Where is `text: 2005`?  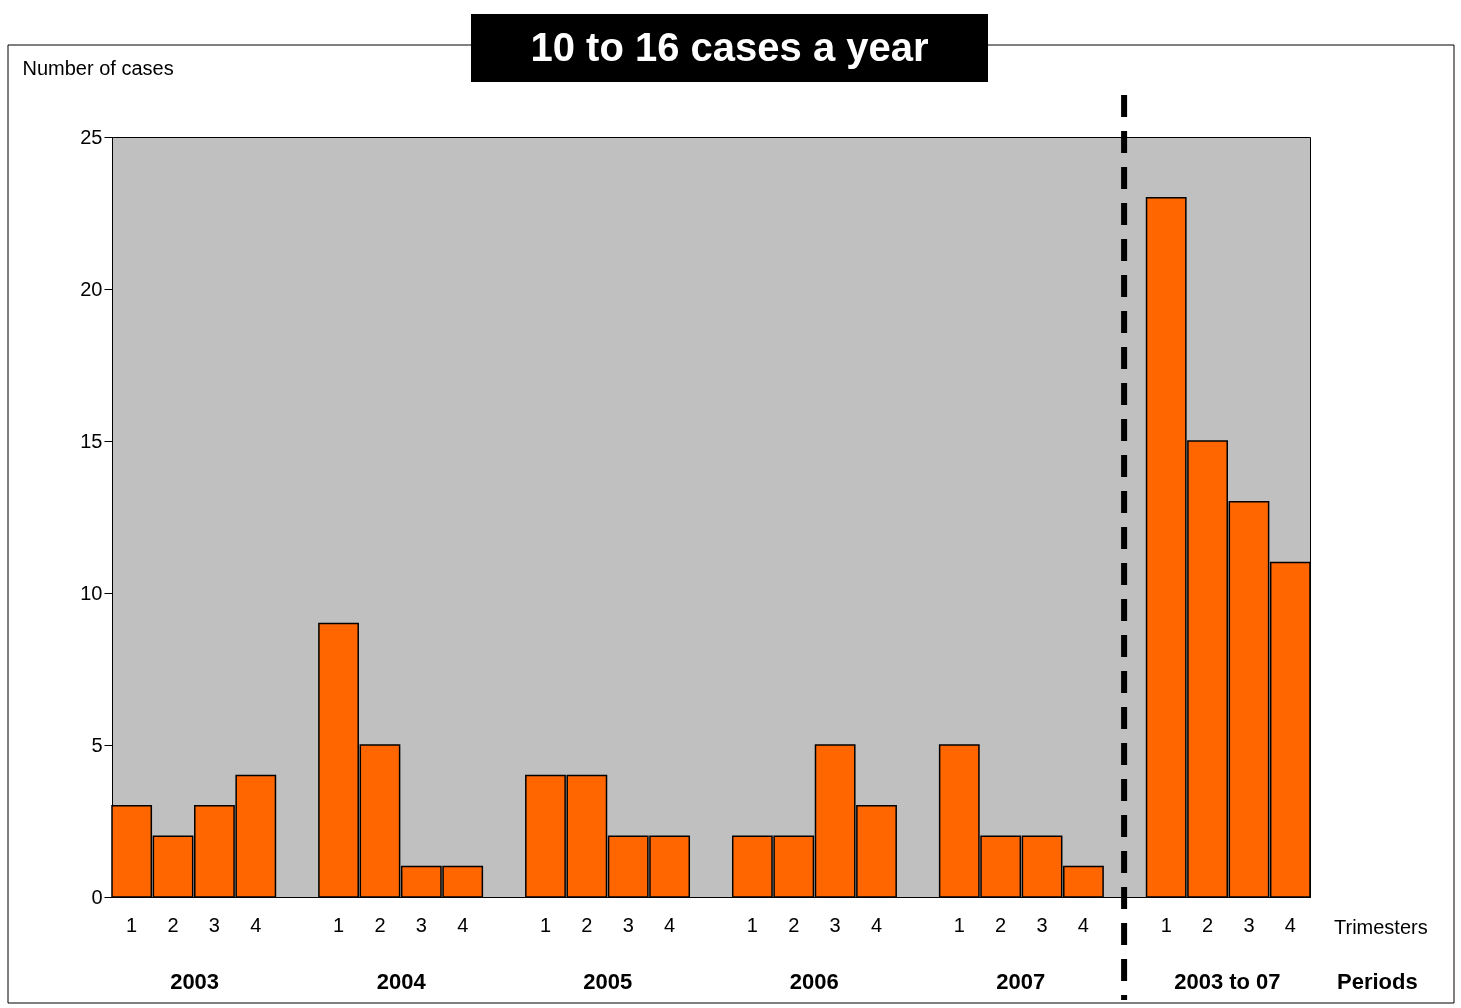 text: 2005 is located at coordinates (608, 981).